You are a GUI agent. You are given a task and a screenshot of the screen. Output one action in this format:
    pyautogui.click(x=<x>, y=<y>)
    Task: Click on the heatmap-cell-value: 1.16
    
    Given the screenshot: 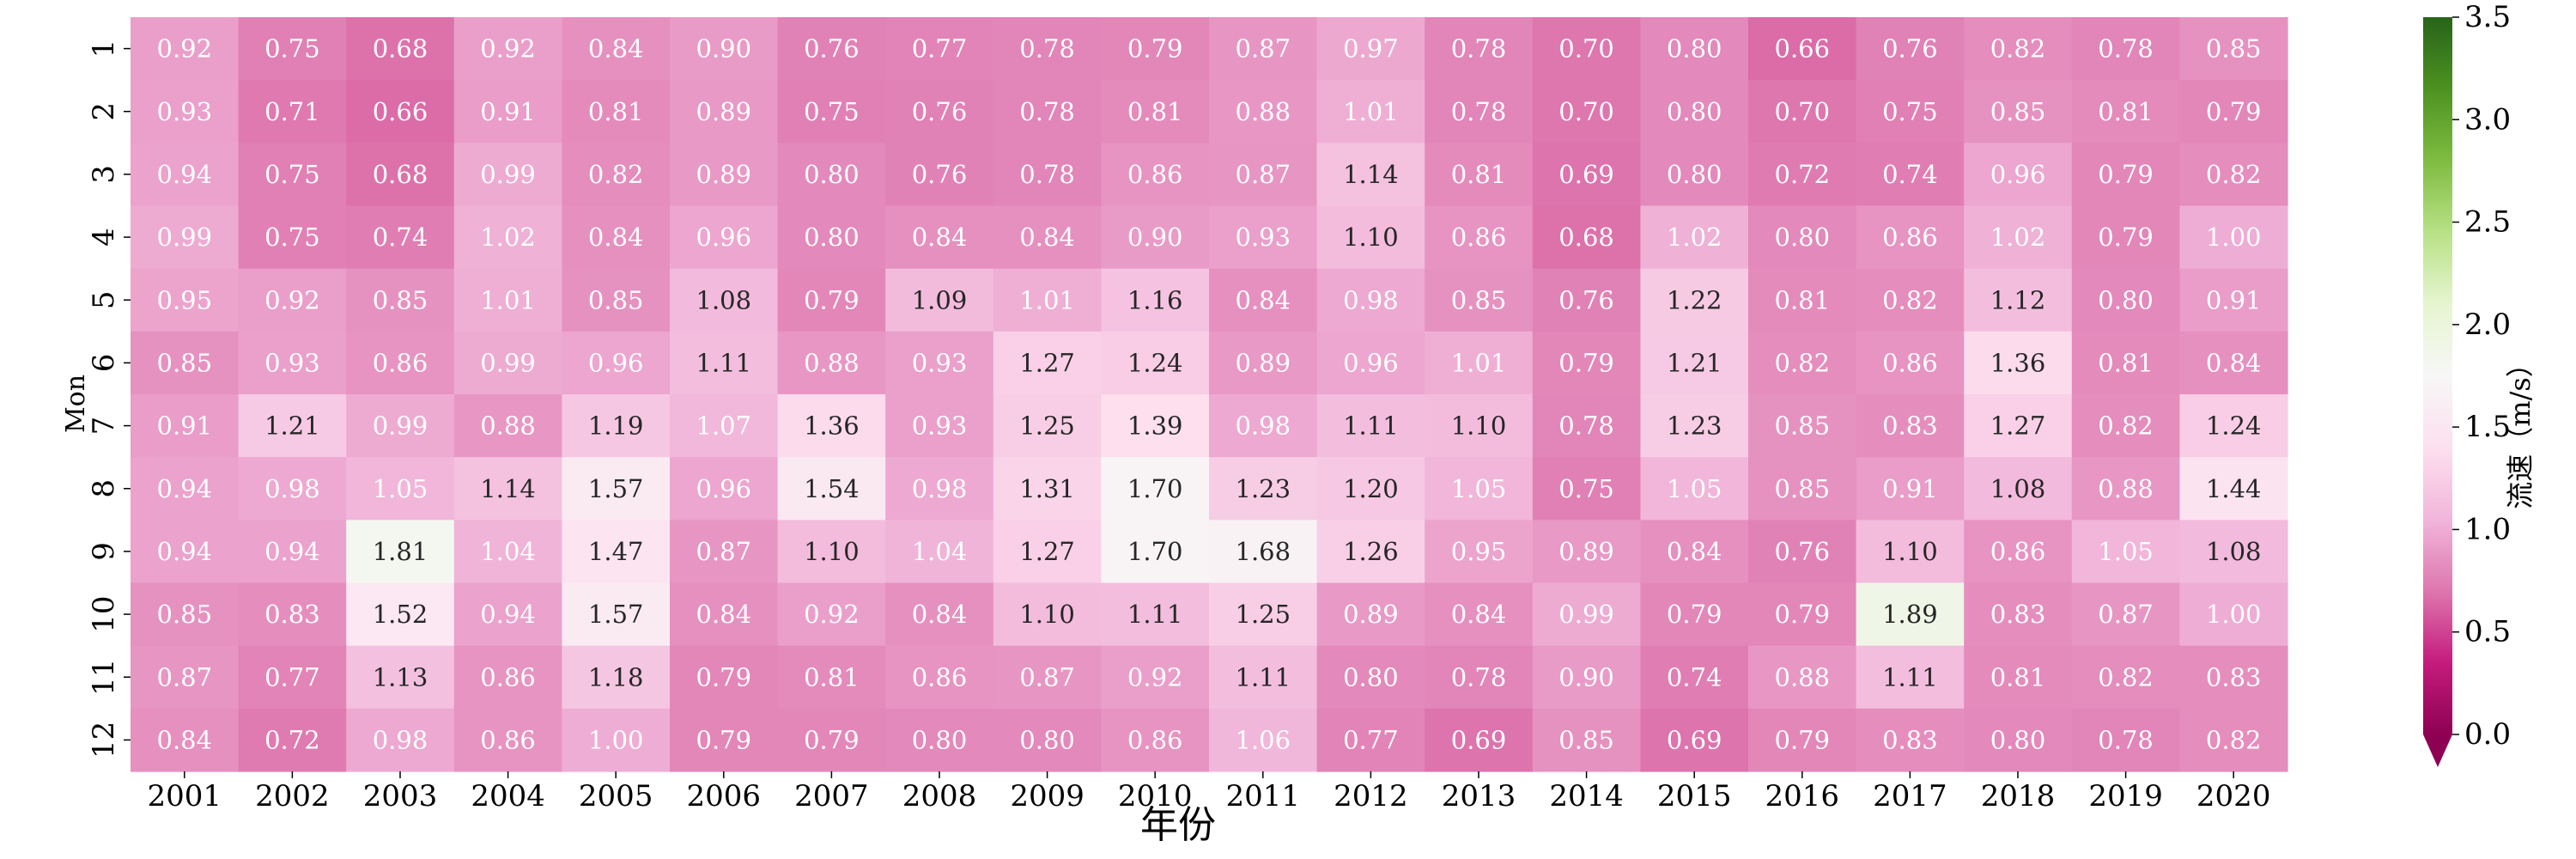 What is the action you would take?
    pyautogui.click(x=1155, y=300)
    